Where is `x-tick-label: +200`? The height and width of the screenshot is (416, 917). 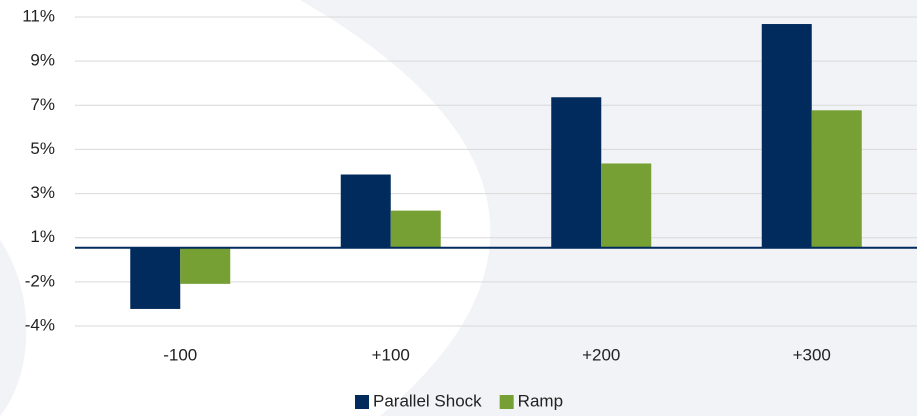
x-tick-label: +200 is located at coordinates (601, 354).